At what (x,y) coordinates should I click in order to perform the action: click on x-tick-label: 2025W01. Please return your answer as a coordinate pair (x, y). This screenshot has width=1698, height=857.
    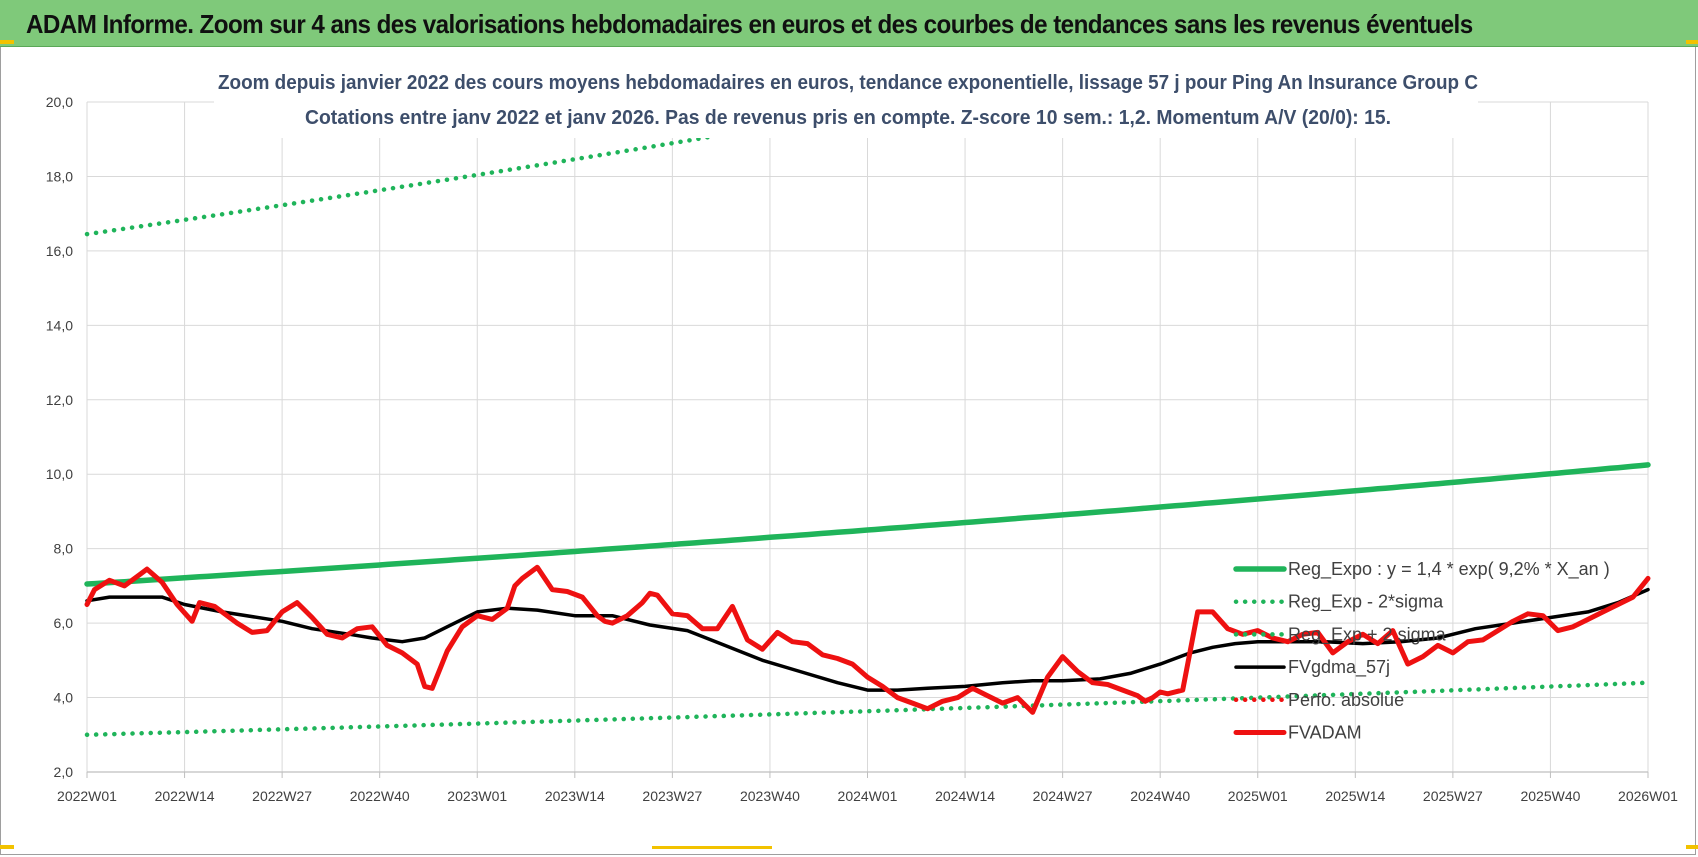
    Looking at the image, I should click on (1258, 796).